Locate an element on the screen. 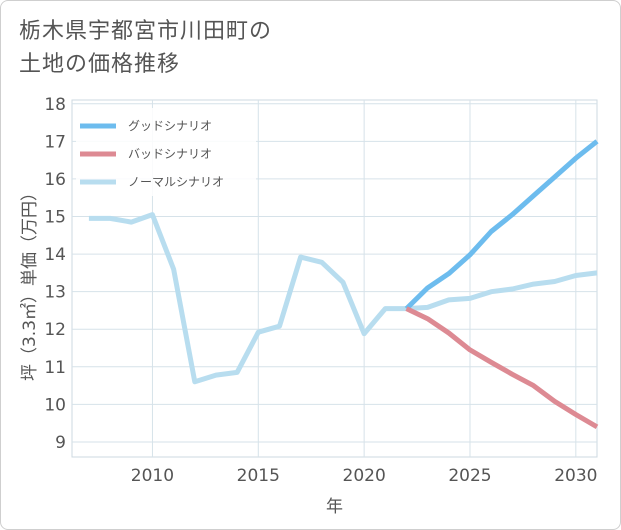  chart-title-line1: 栃木県宇都宮市川田町の is located at coordinates (146, 31).